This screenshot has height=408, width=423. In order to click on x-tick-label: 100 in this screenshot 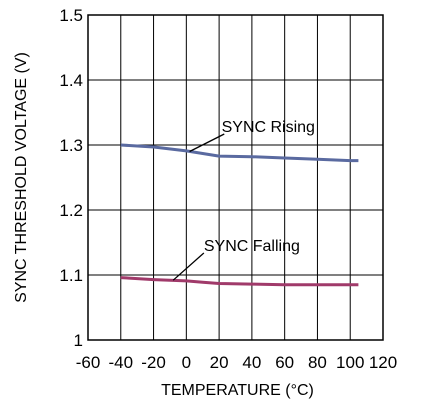, I will do `click(350, 362)`.